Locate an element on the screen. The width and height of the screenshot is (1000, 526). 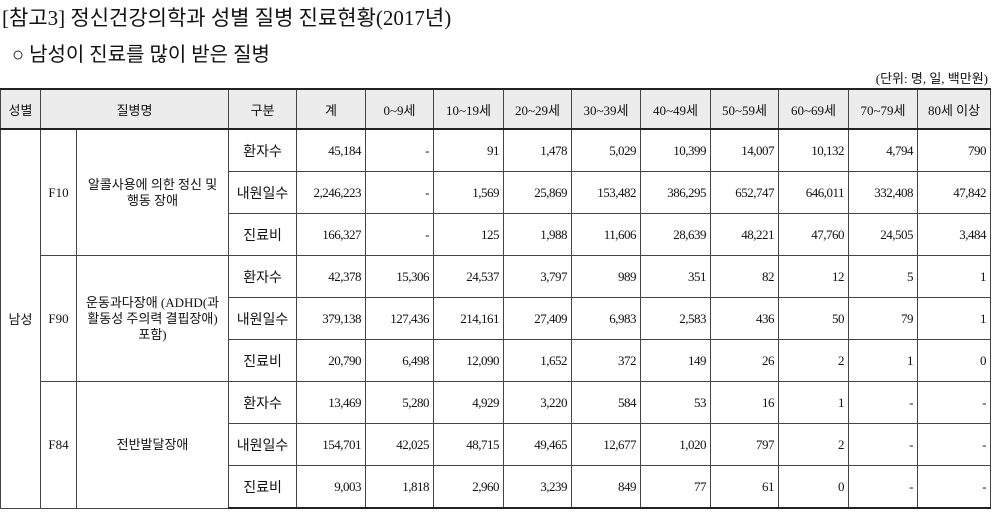
column-header: 30~39세 is located at coordinates (606, 109).